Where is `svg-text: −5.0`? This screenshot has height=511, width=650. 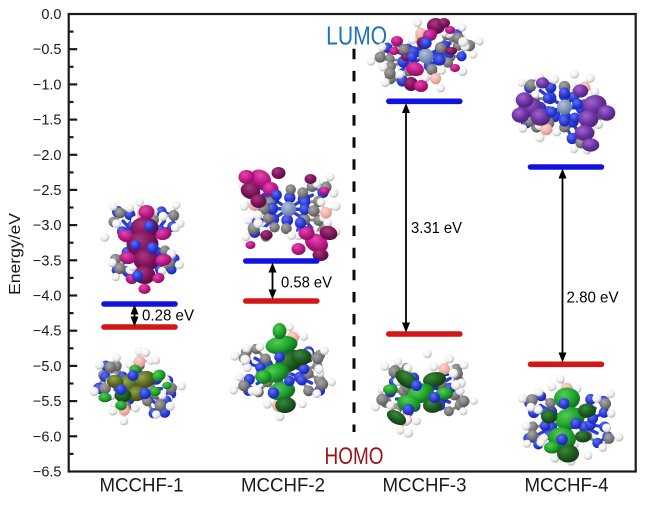
svg-text: −5.0 is located at coordinates (47, 367).